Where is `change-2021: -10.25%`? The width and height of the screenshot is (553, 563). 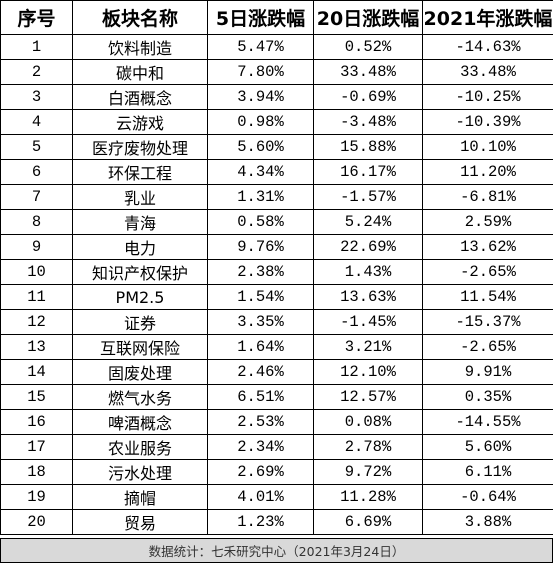 change-2021: -10.25% is located at coordinates (487, 97).